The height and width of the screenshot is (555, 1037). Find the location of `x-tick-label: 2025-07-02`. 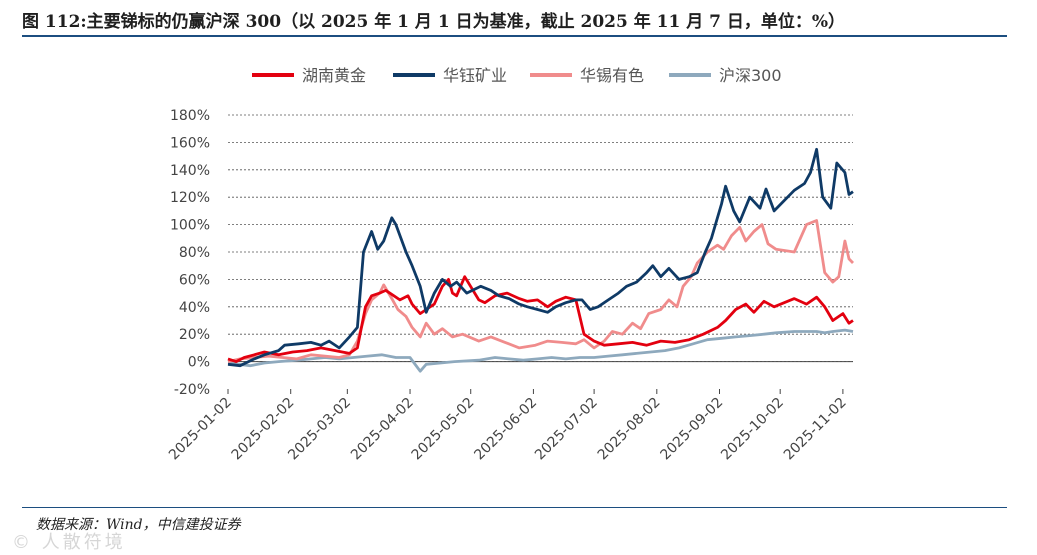

x-tick-label: 2025-07-02 is located at coordinates (566, 429).